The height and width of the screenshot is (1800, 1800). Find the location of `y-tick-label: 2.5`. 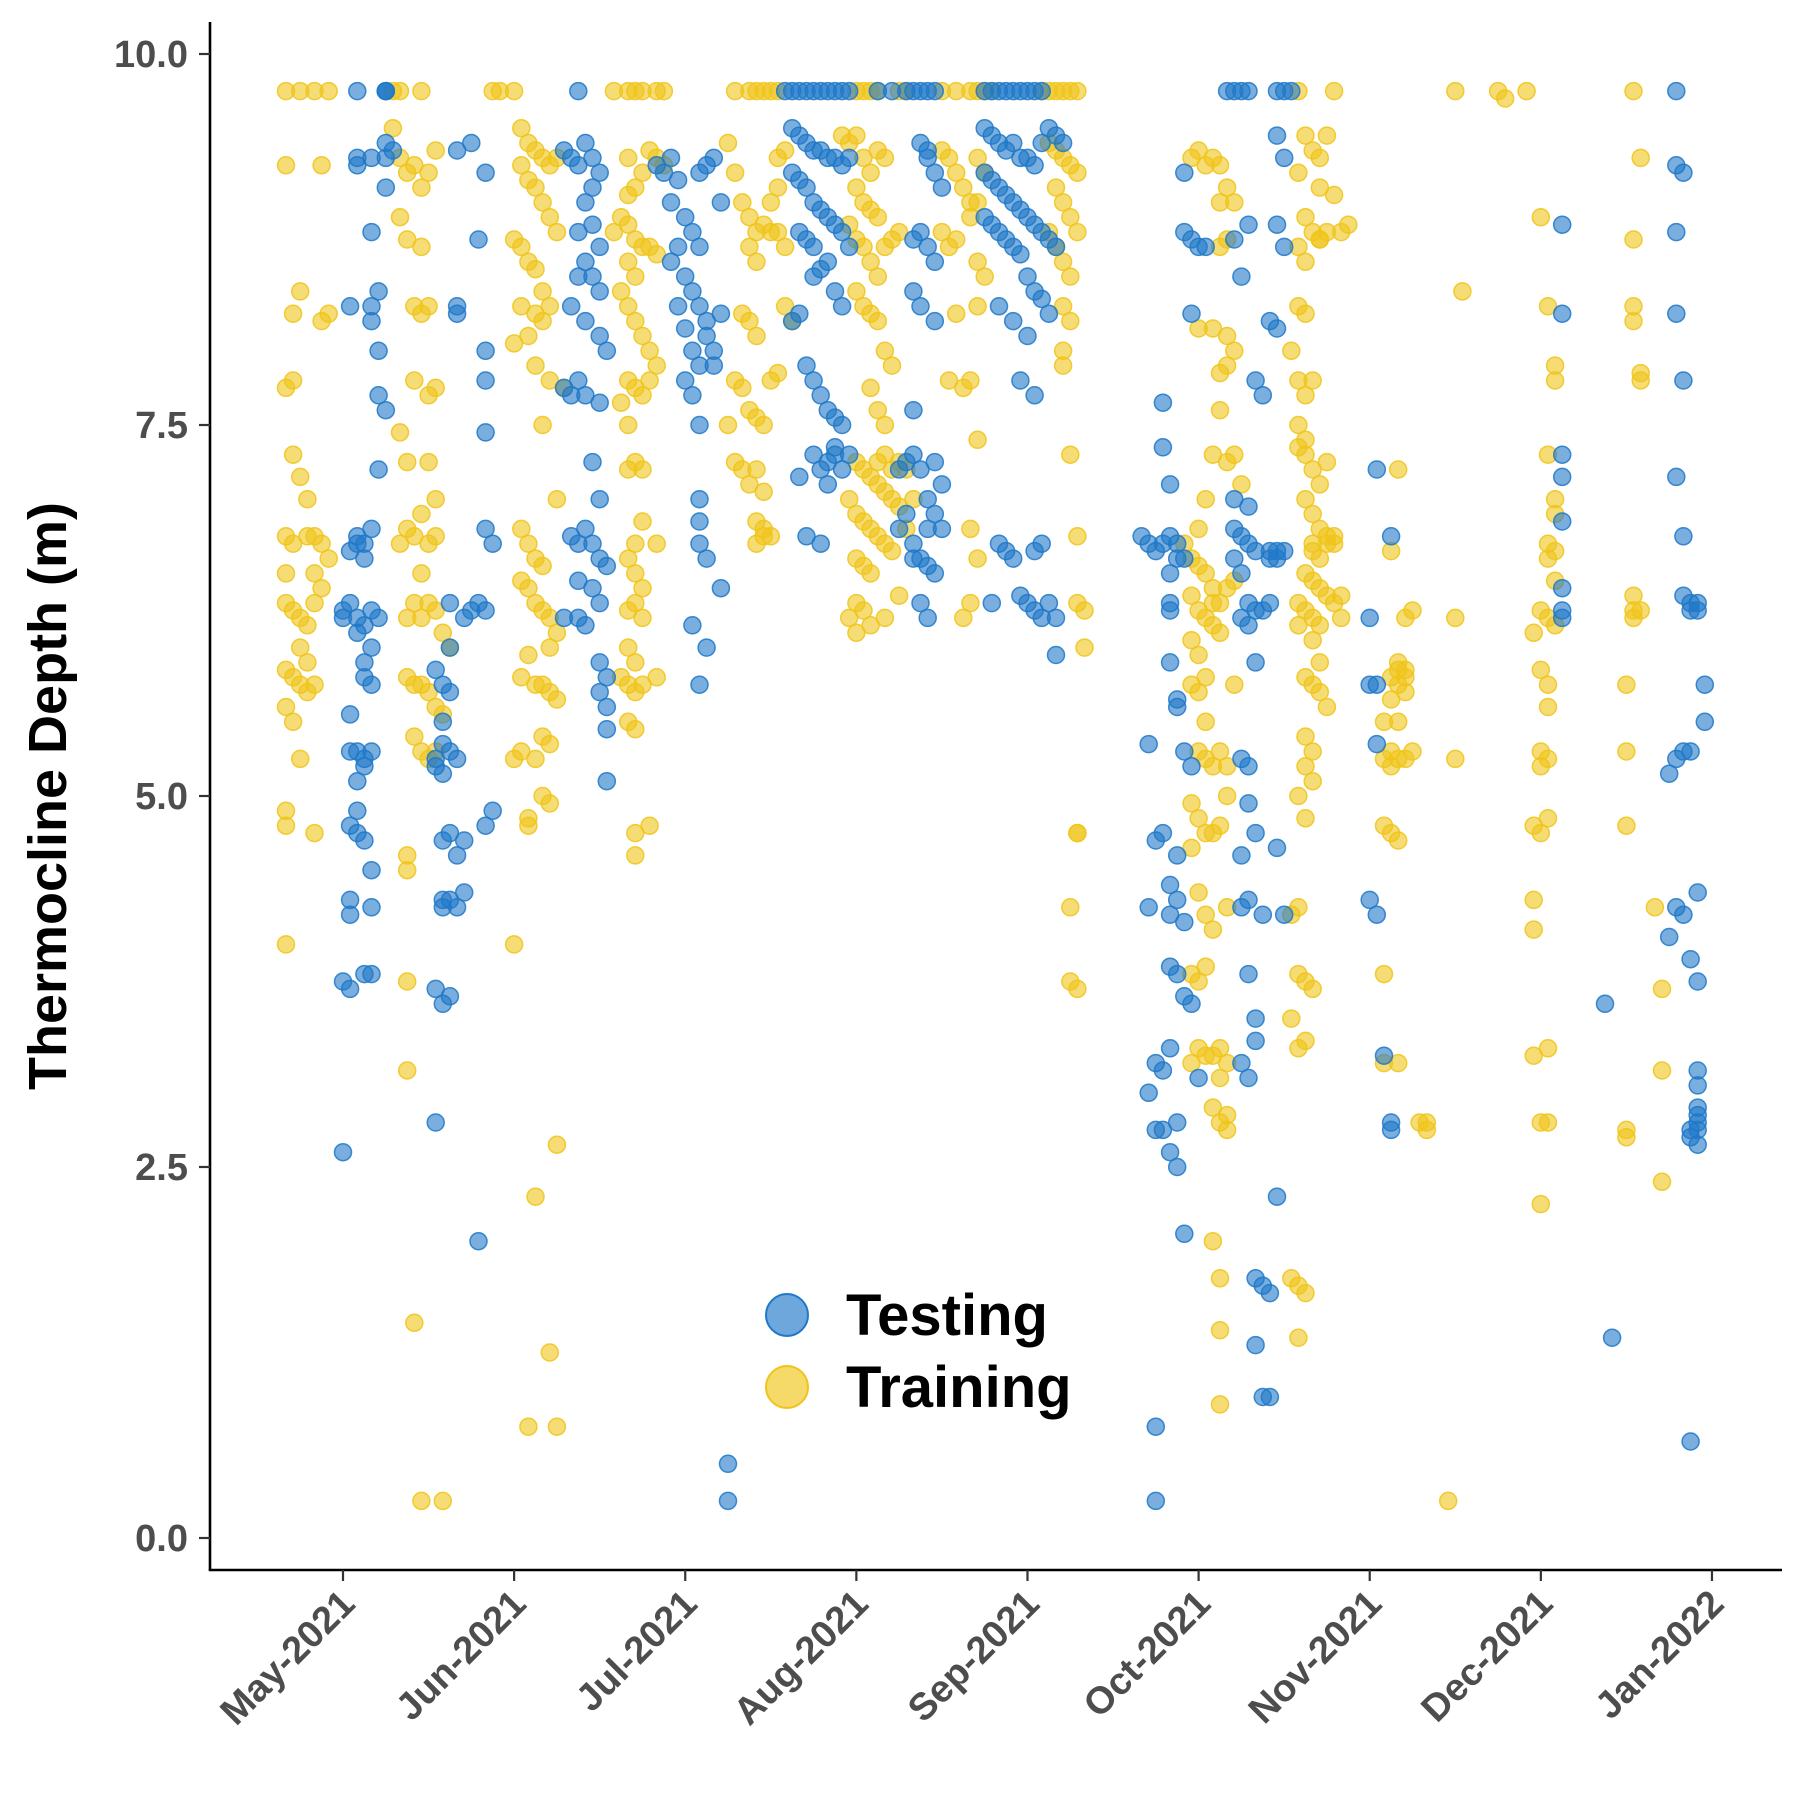

y-tick-label: 2.5 is located at coordinates (161, 1168).